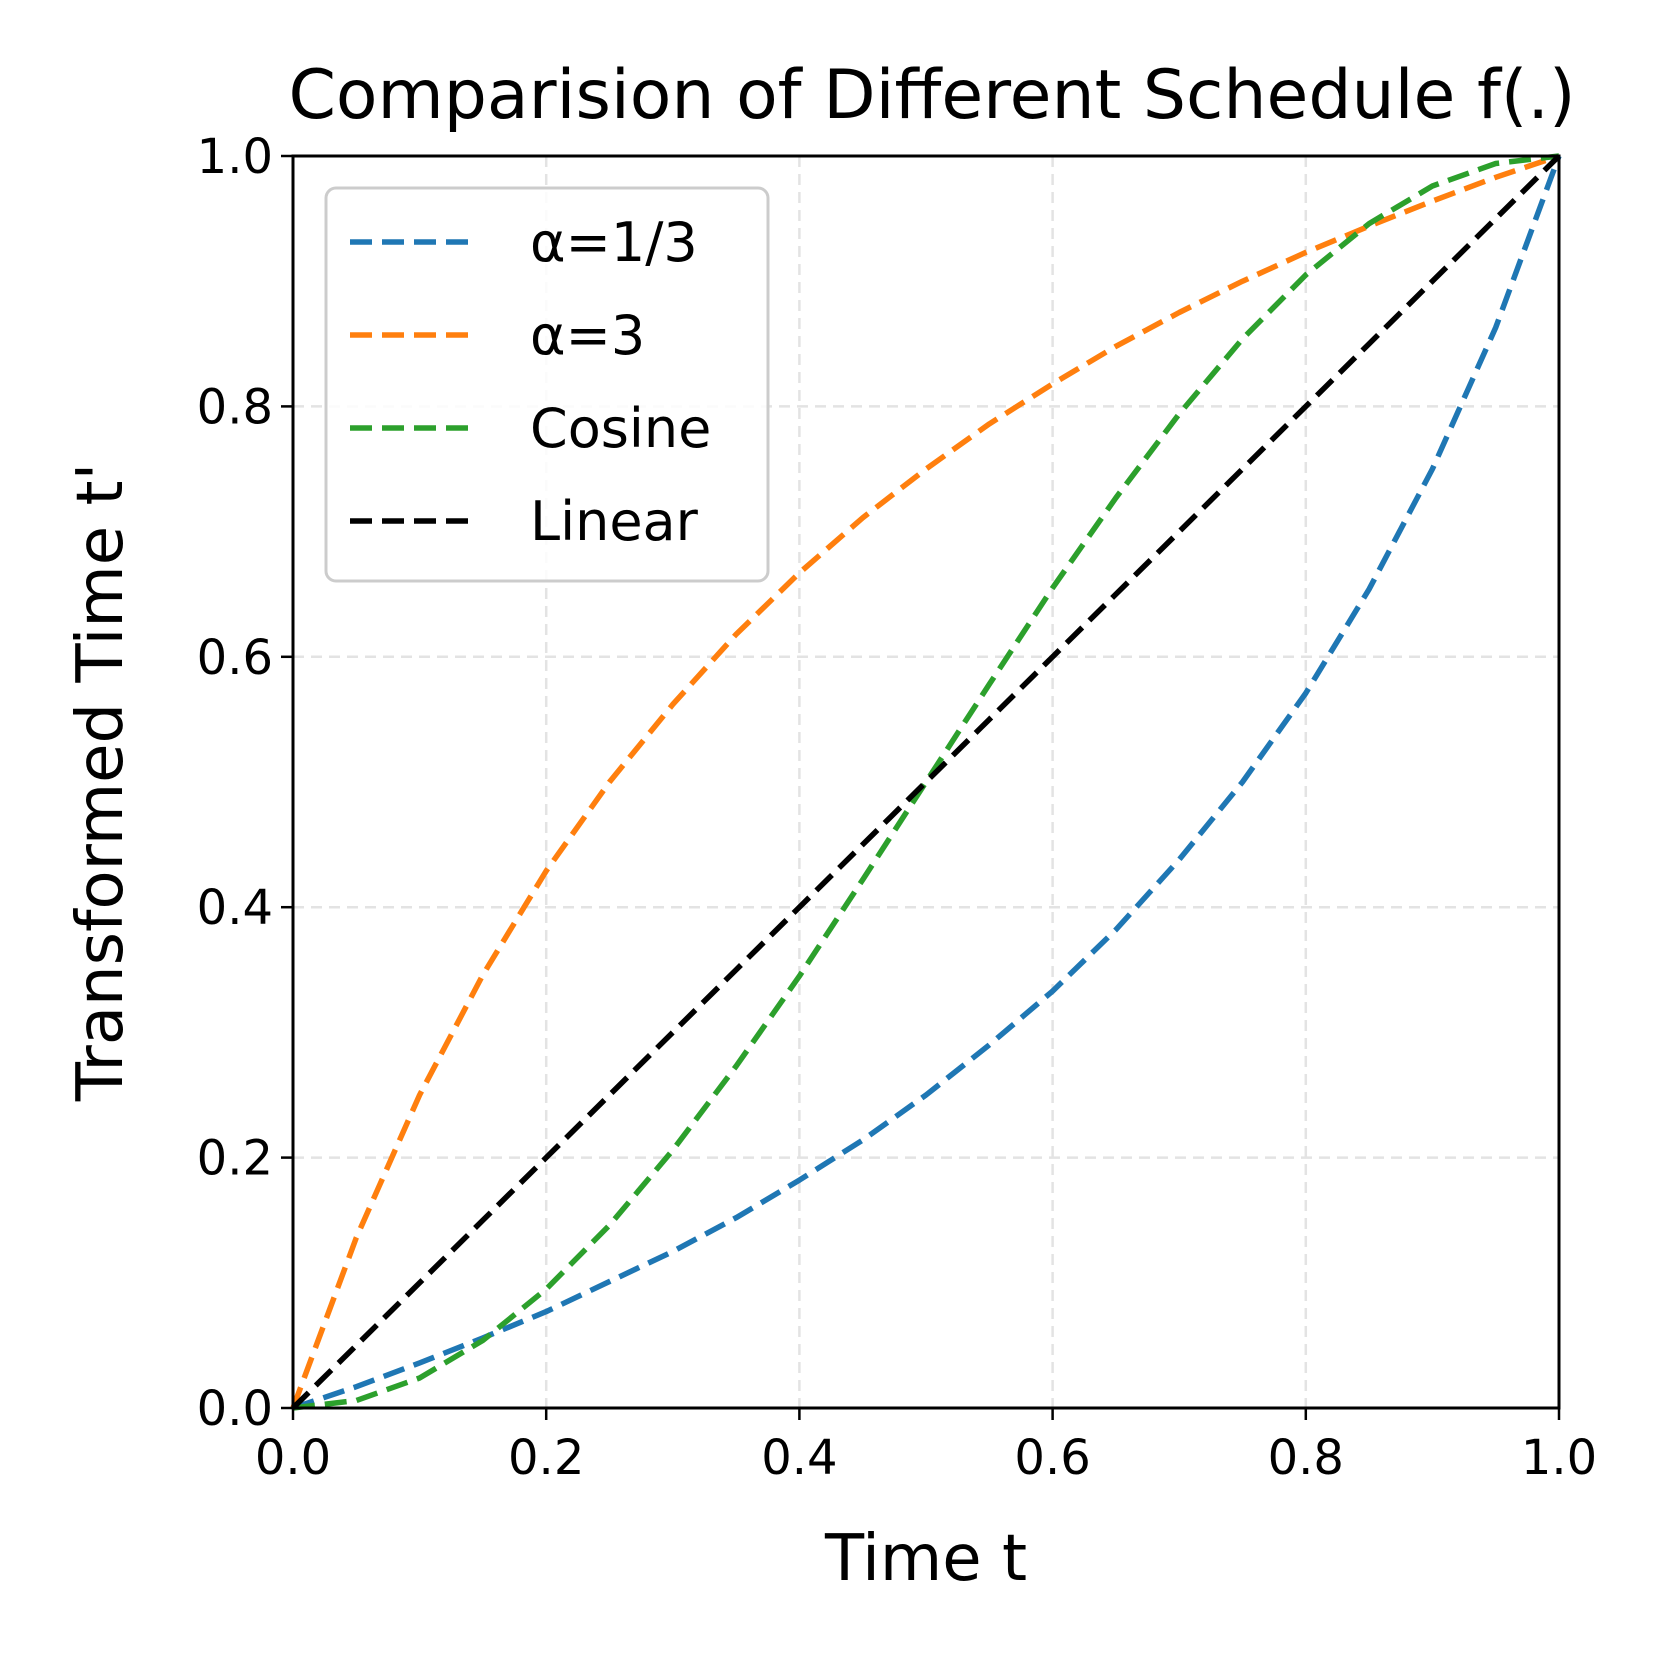 The image size is (1661, 1661). Describe the element at coordinates (587, 335) in the screenshot. I see `legend-label-3: α=3` at that location.